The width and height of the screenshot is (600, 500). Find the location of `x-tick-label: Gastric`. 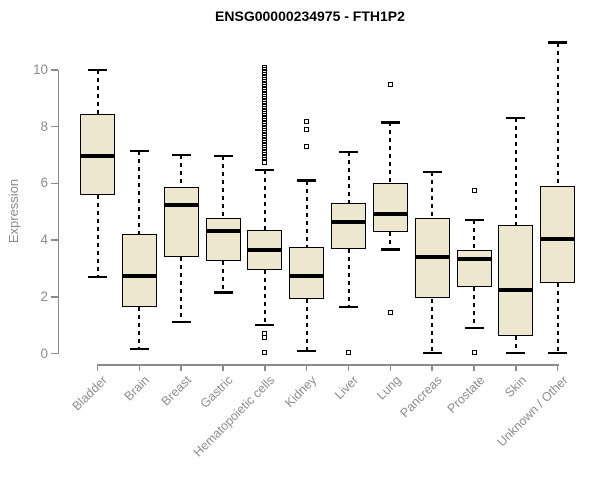

x-tick-label: Gastric is located at coordinates (217, 392).